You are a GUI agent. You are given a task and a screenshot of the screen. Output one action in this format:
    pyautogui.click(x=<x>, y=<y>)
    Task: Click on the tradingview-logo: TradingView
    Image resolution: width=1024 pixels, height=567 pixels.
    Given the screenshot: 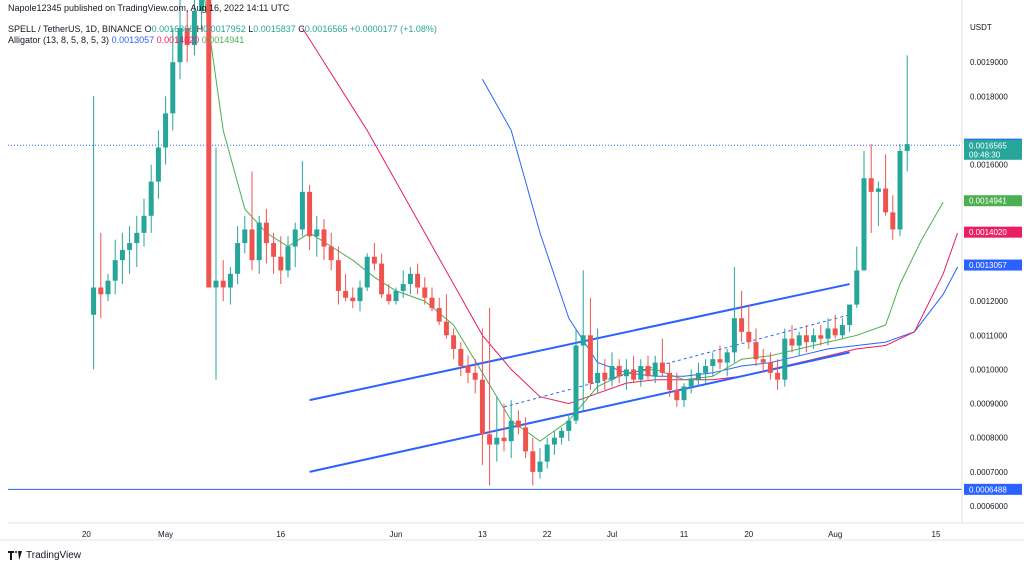 What is the action you would take?
    pyautogui.click(x=44, y=555)
    